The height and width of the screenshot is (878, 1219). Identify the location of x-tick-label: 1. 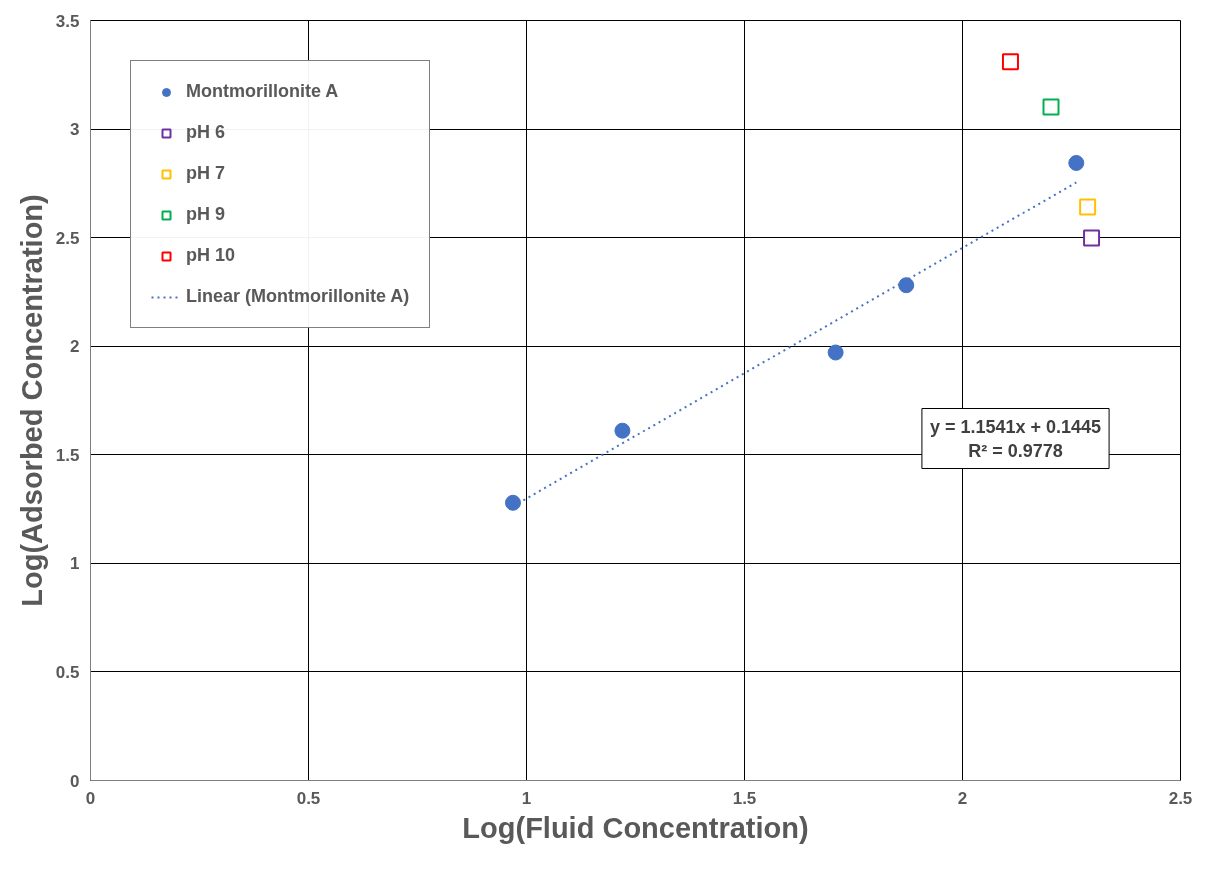
(526, 798).